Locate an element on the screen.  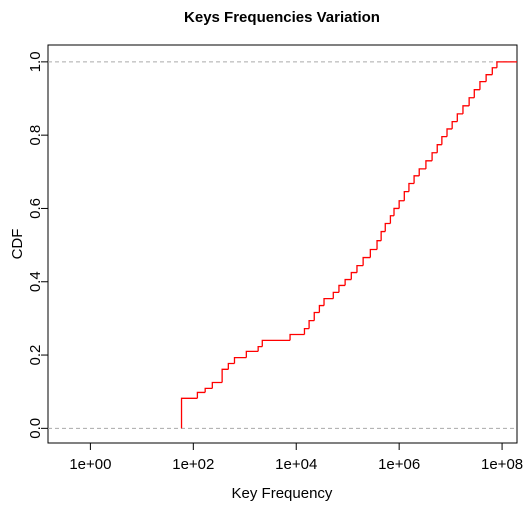
y-tick-label: 0.2 is located at coordinates (35, 355).